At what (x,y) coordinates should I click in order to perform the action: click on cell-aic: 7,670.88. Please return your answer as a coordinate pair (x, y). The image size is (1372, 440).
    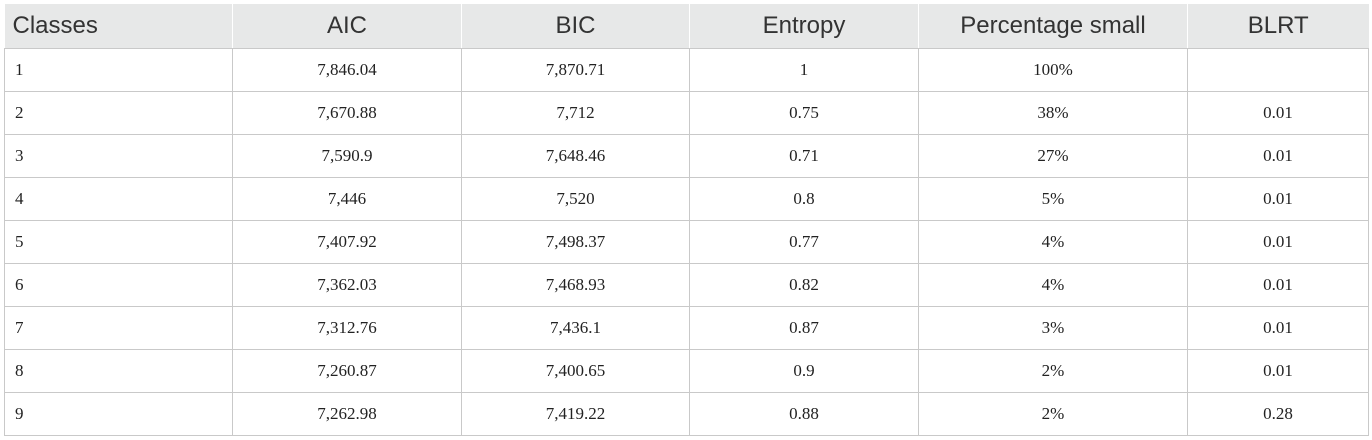
    Looking at the image, I should click on (347, 113).